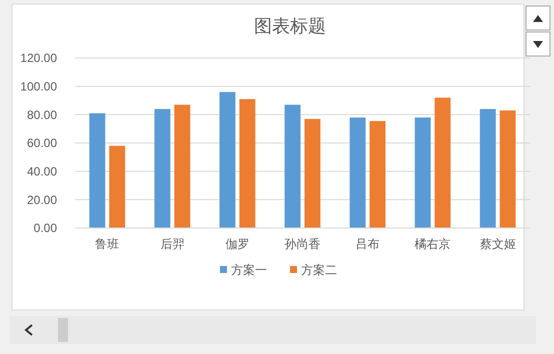  Describe the element at coordinates (107, 244) in the screenshot. I see `x-tick-label: 鲁班` at that location.